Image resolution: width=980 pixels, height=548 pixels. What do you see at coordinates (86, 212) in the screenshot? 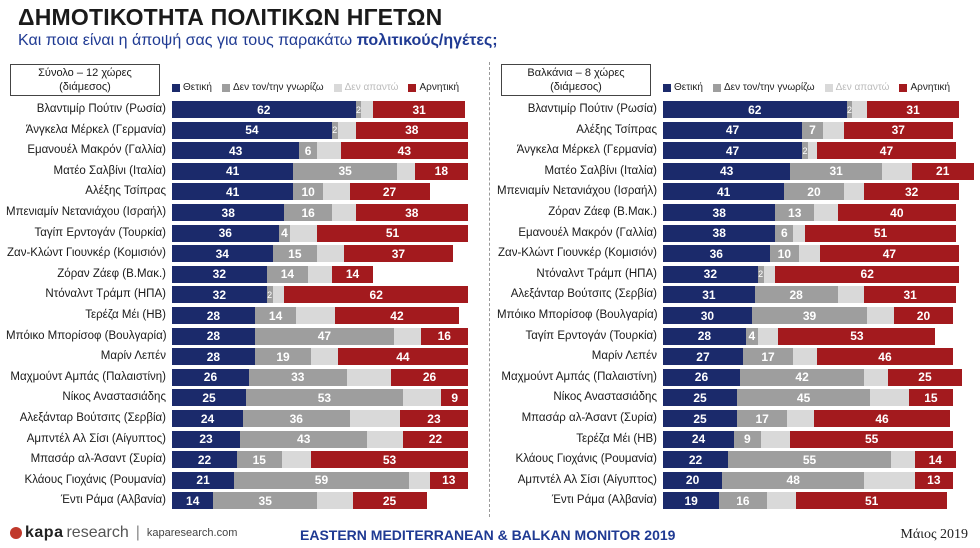
I see `category-label: Μπενιαμίν Νετανιάχου (Ισραήλ)` at bounding box center [86, 212].